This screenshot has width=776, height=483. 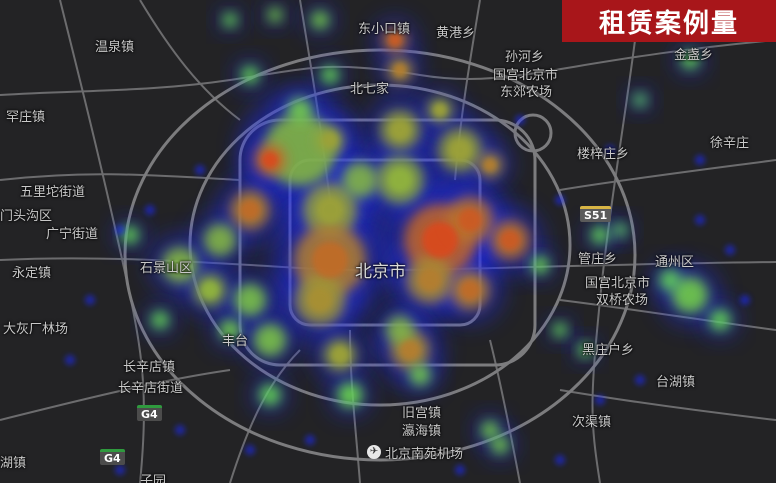 I want to click on label-fengtai: 丰台, so click(x=235, y=341).